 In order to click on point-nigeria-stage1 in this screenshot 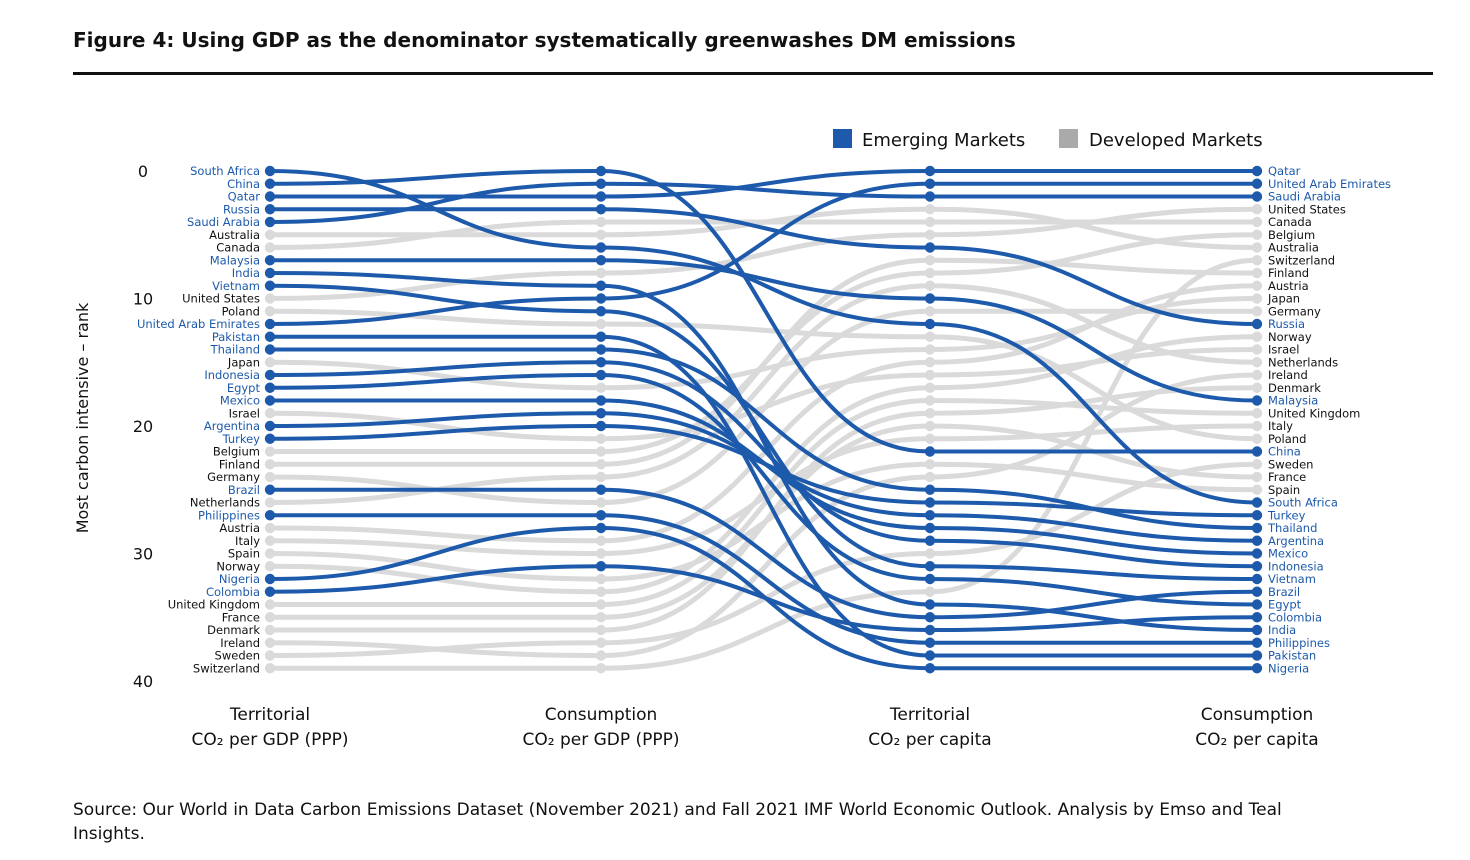, I will do `click(270, 579)`.